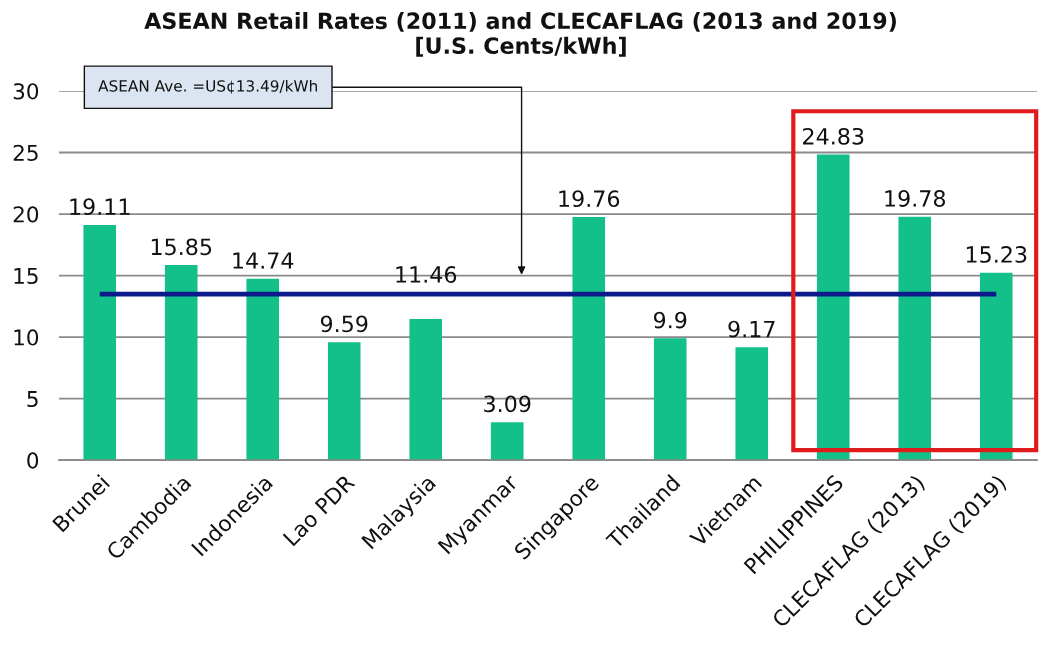 Image resolution: width=1042 pixels, height=664 pixels. What do you see at coordinates (589, 199) in the screenshot?
I see `data-label: 19.76` at bounding box center [589, 199].